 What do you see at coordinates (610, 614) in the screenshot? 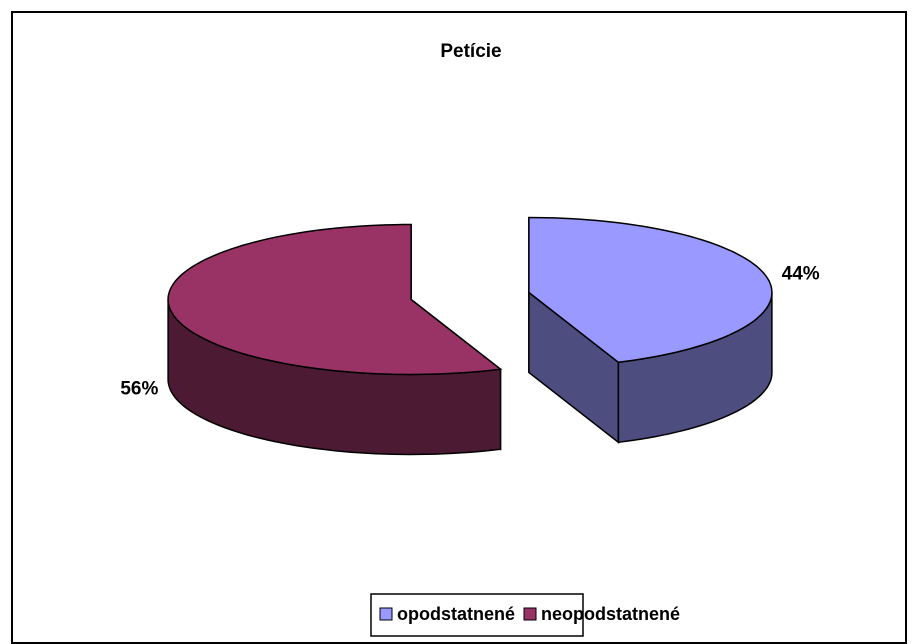
I see `legend-label: neopodstatnené` at bounding box center [610, 614].